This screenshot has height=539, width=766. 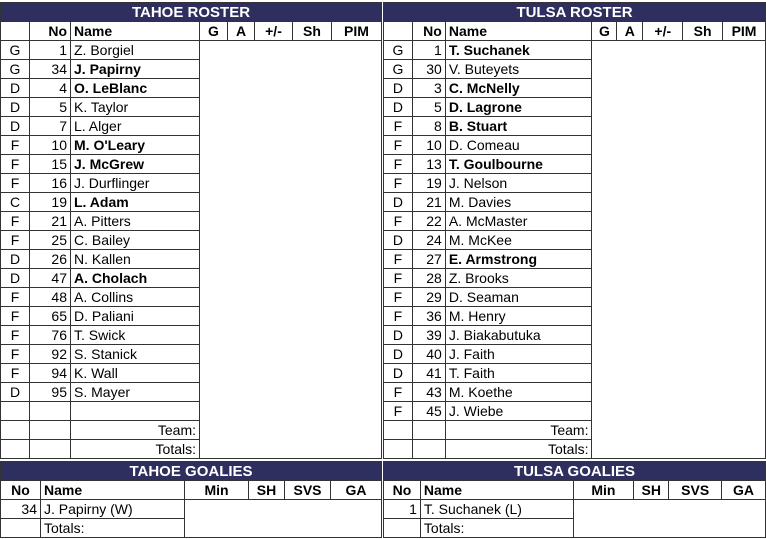 What do you see at coordinates (574, 392) in the screenshot?
I see `player-row: F 43 M. Koethe` at bounding box center [574, 392].